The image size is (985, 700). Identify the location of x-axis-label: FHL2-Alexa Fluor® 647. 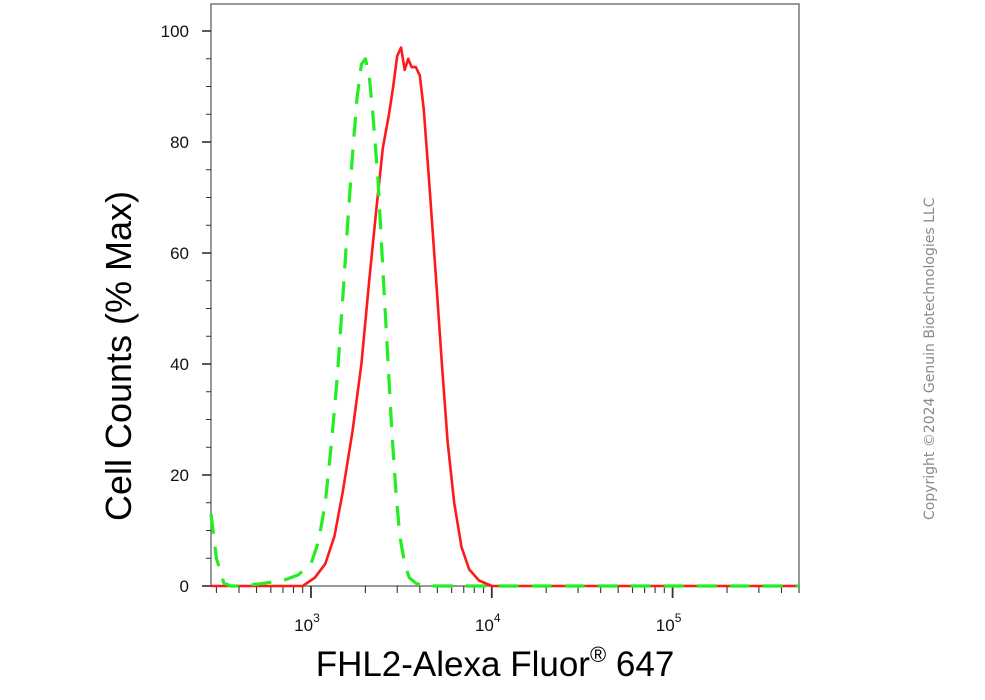
(495, 663).